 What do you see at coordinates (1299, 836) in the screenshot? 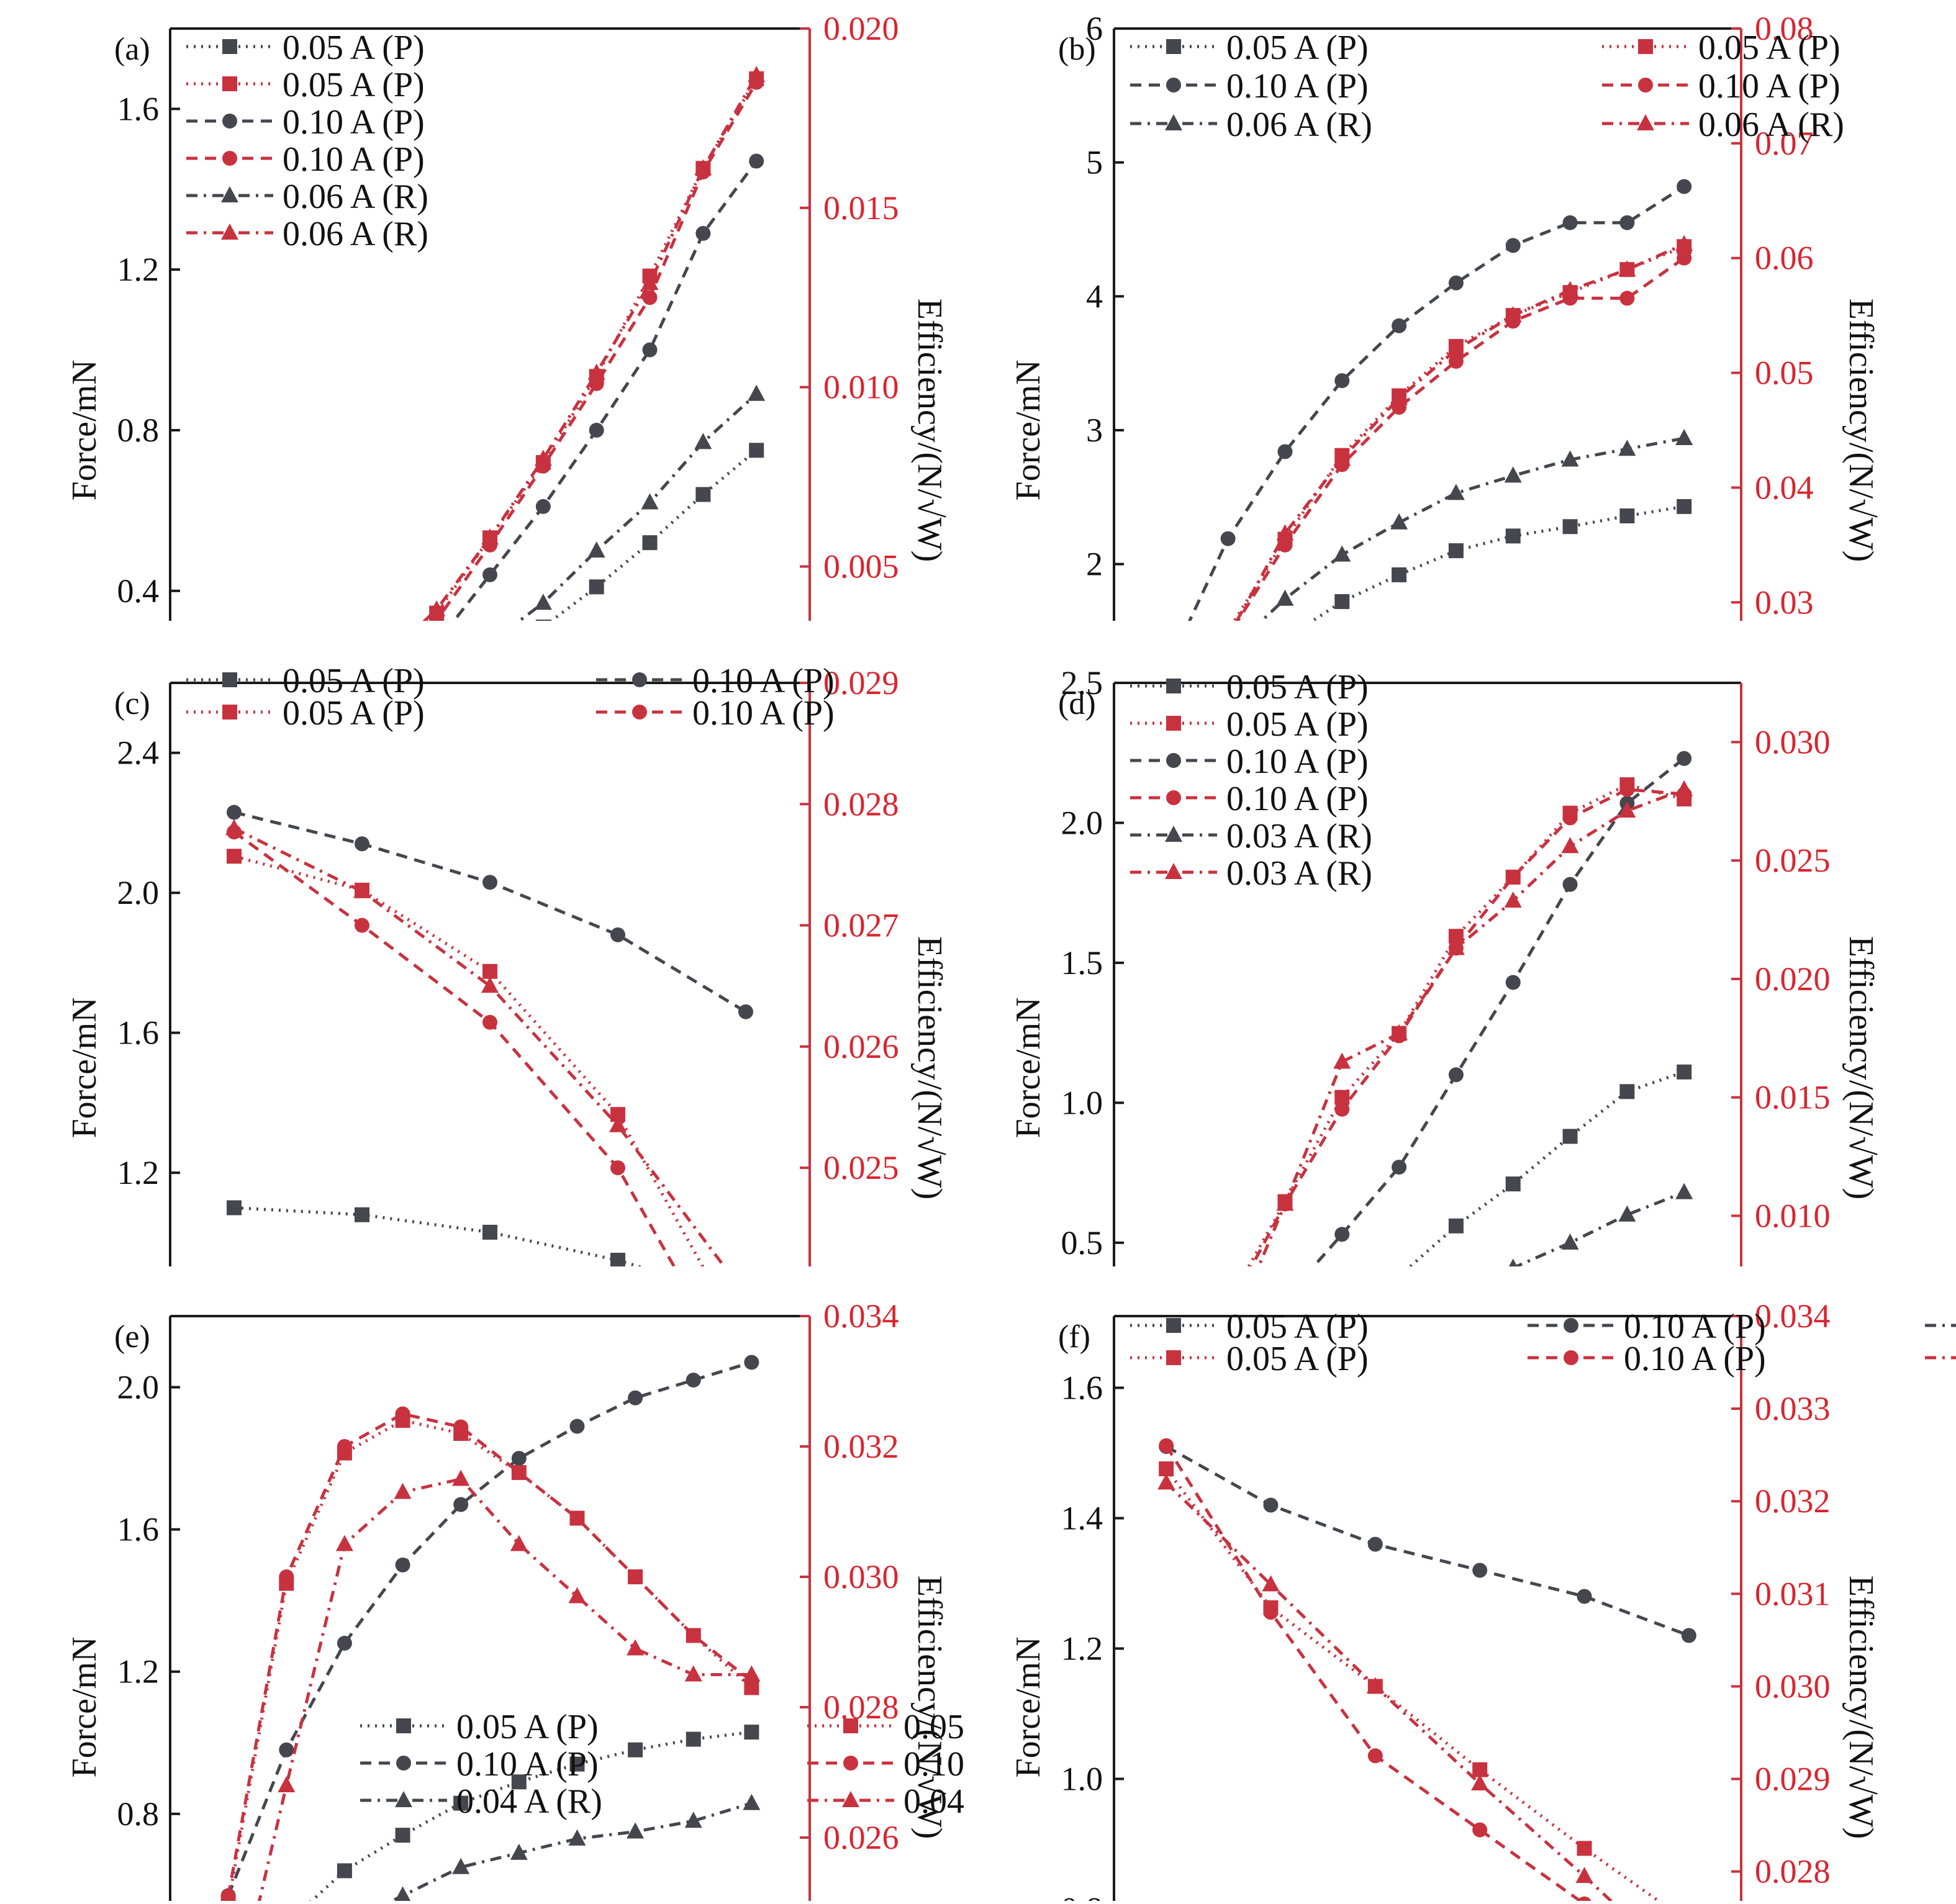
I see `legend-label: 0.03 A (R)` at bounding box center [1299, 836].